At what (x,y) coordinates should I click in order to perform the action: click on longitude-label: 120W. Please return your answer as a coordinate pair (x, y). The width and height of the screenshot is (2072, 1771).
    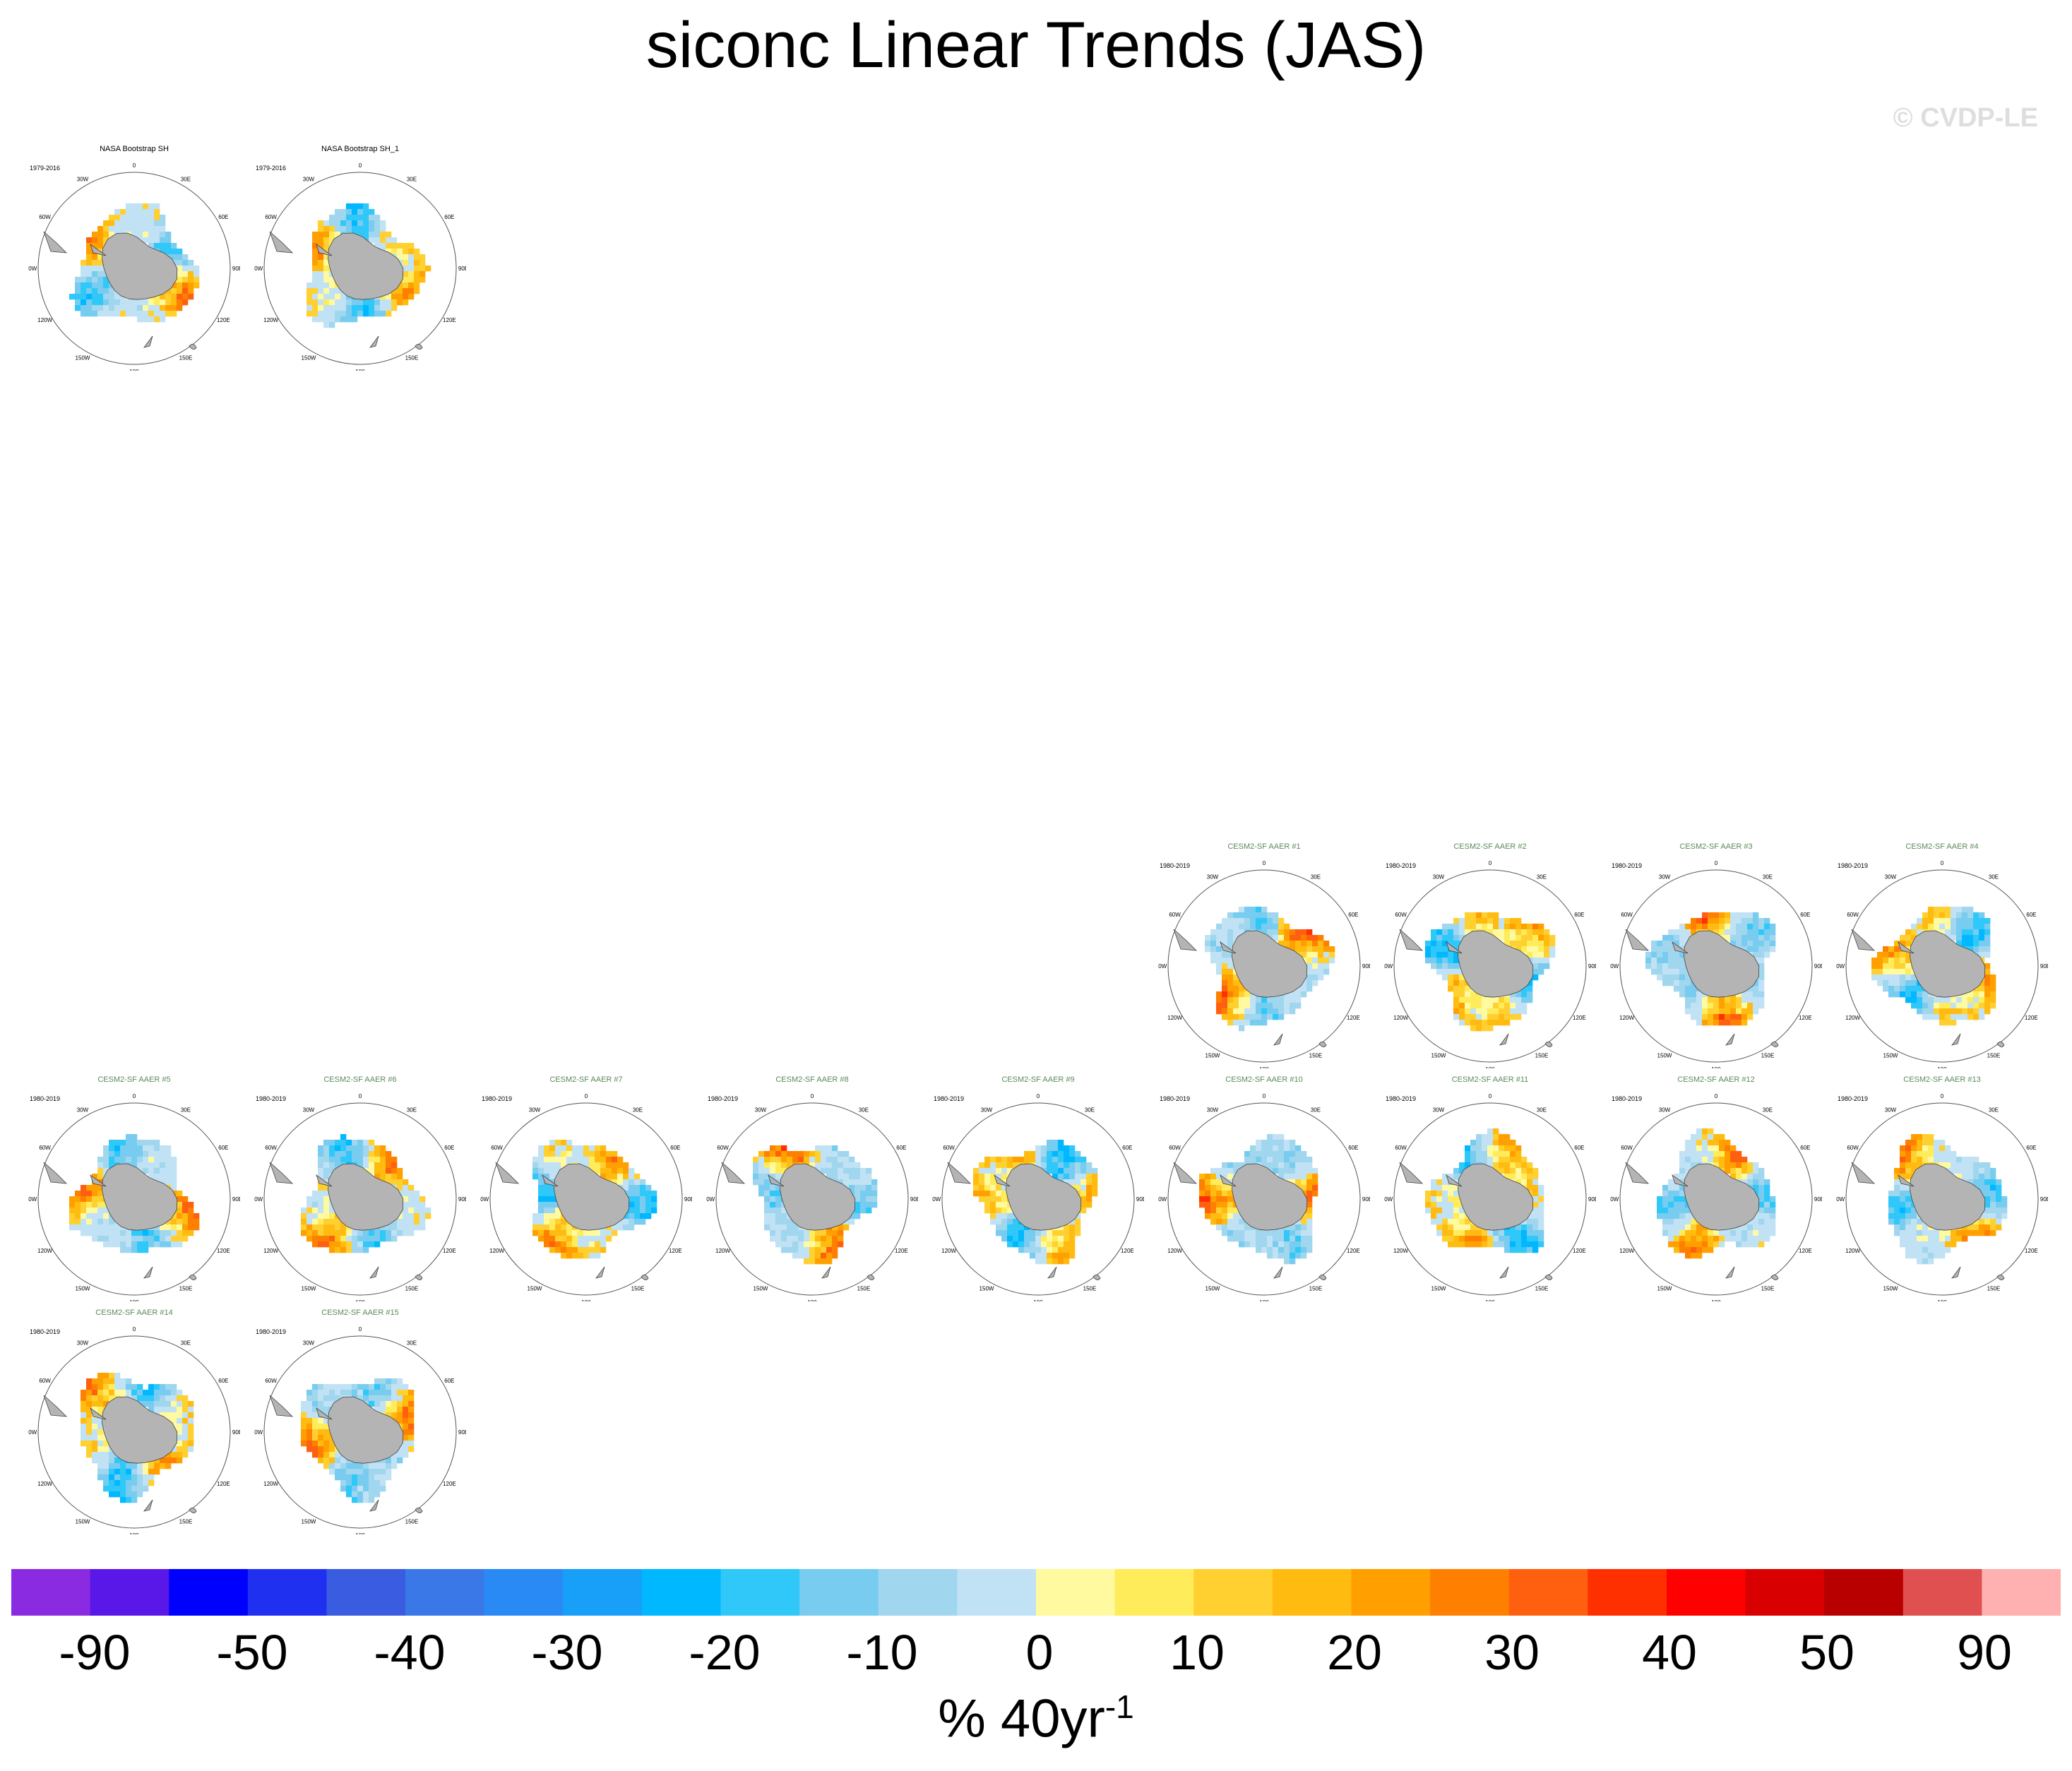
    Looking at the image, I should click on (270, 1484).